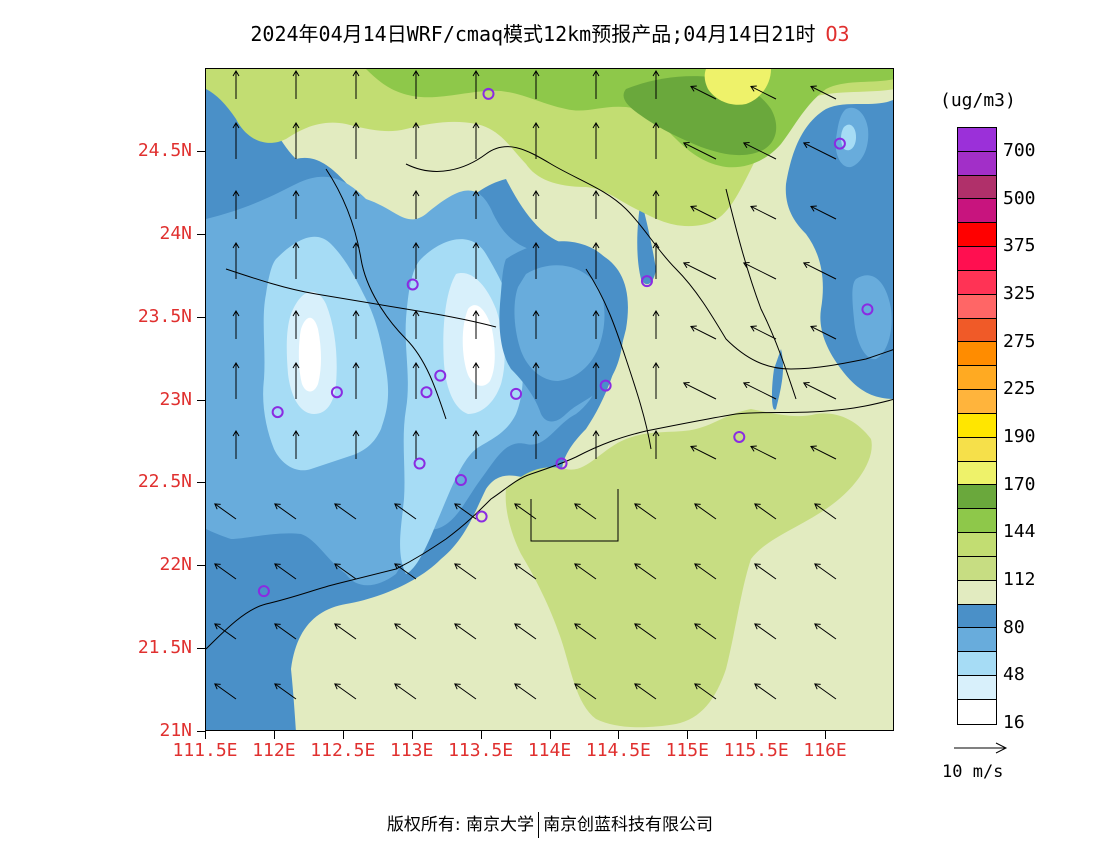  Describe the element at coordinates (396, 348) in the screenshot. I see `contour-band-white` at that location.